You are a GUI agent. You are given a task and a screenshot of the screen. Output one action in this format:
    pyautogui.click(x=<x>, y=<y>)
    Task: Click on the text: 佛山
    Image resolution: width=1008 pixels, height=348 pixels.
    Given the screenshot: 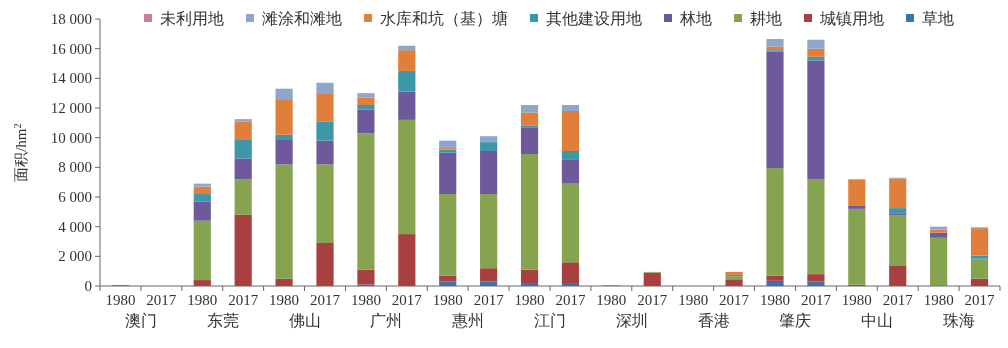 What is the action you would take?
    pyautogui.click(x=304, y=320)
    